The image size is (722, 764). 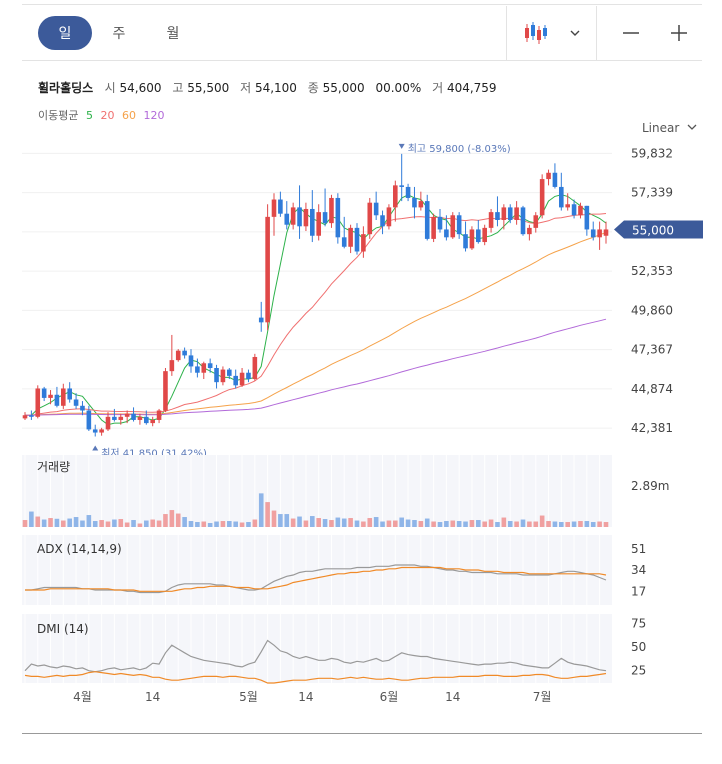 What do you see at coordinates (173, 34) in the screenshot?
I see `period-month-button: 월` at bounding box center [173, 34].